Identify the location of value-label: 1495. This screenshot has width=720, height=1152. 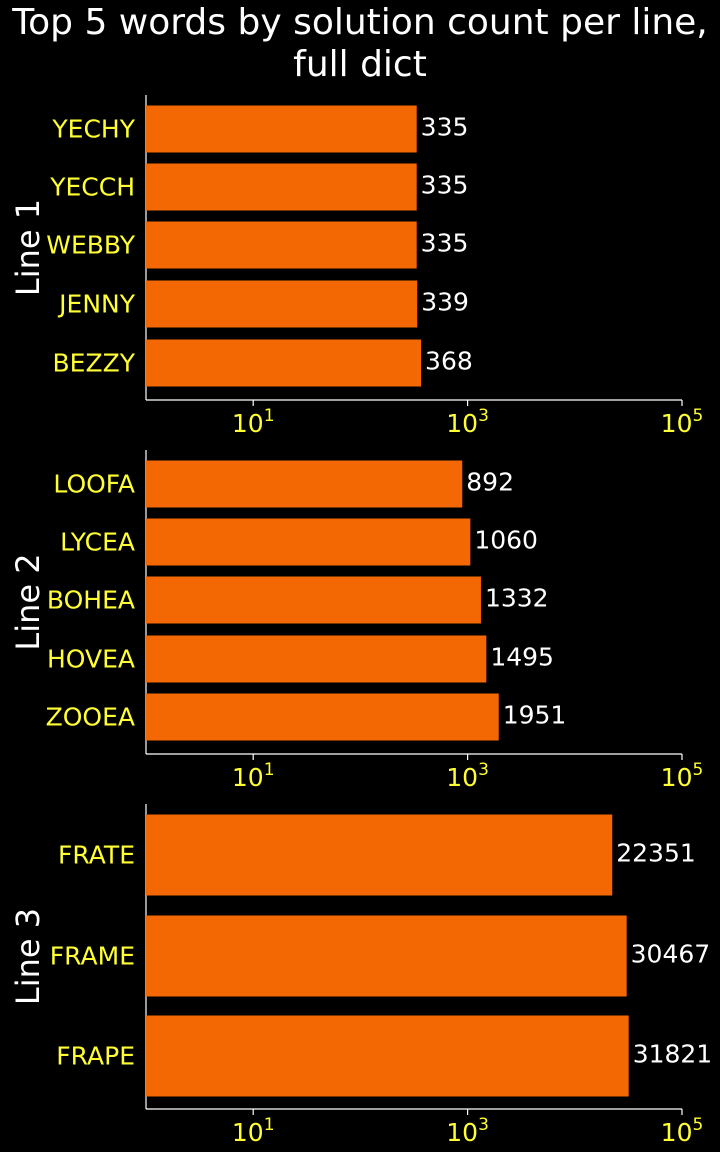
(522, 657).